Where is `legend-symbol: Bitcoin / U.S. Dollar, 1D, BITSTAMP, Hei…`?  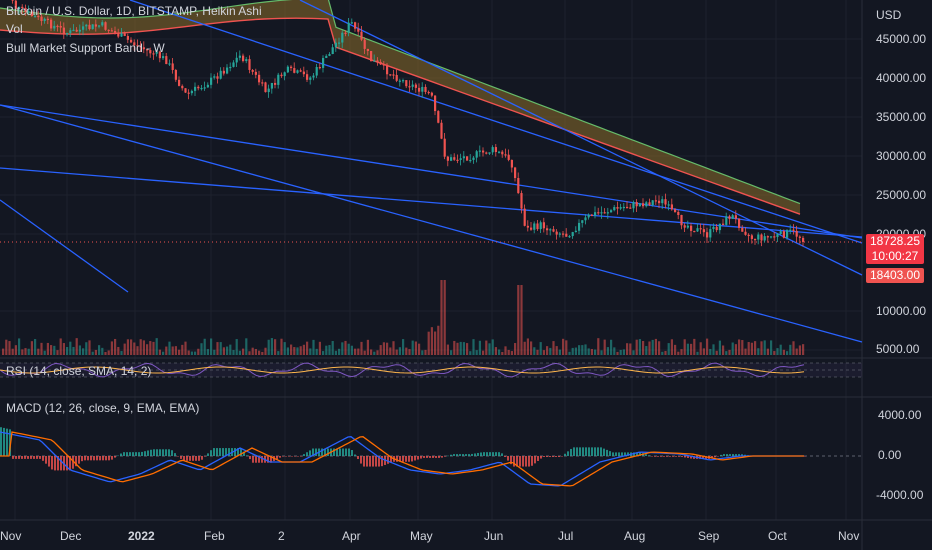
legend-symbol: Bitcoin / U.S. Dollar, 1D, BITSTAMP, Hei… is located at coordinates (134, 11).